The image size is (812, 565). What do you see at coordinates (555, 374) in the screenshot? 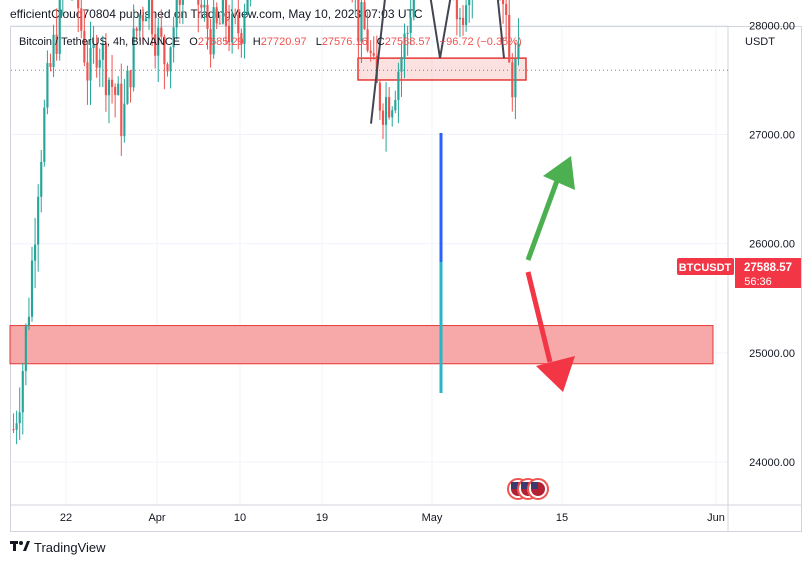
I see `bearish-arrow-head` at bounding box center [555, 374].